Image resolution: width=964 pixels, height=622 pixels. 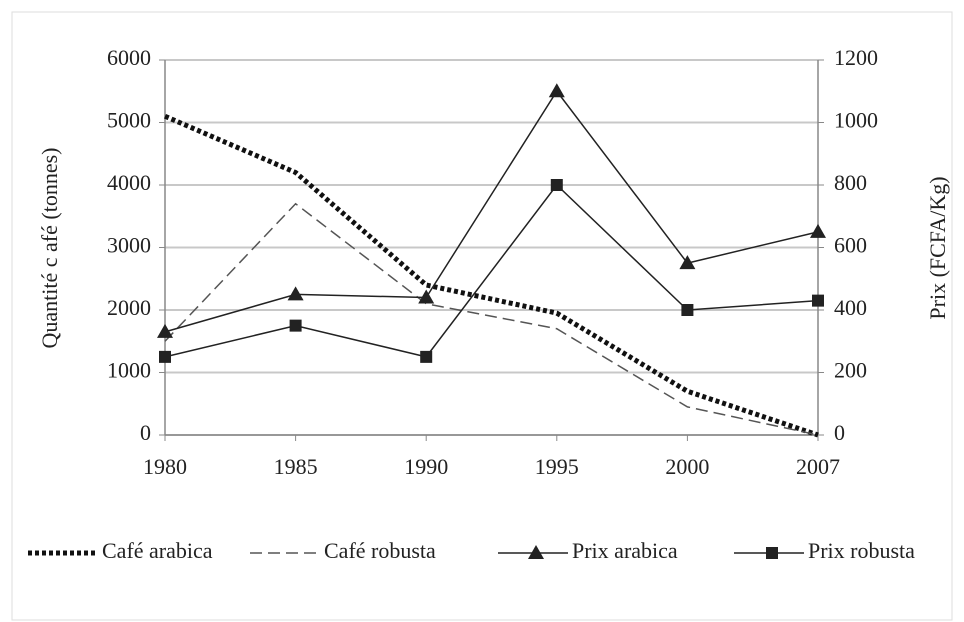 I want to click on y2-tick-label: 1200, so click(x=856, y=57).